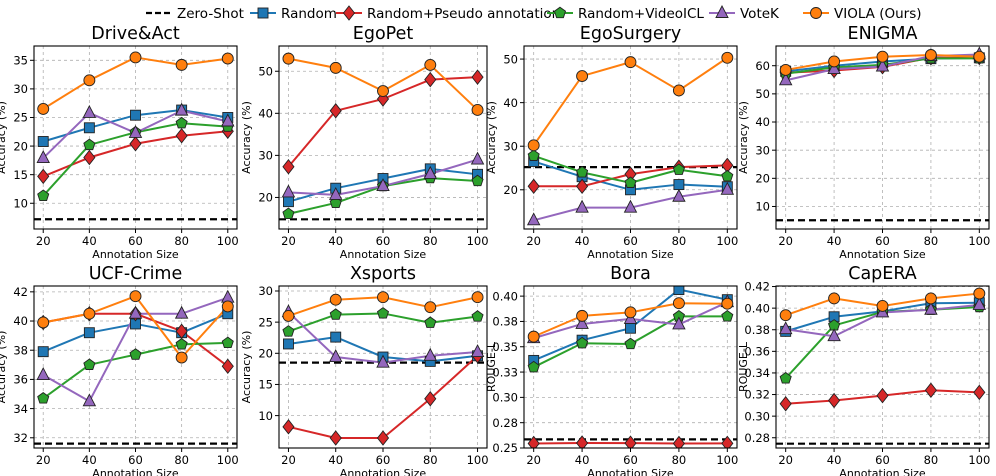  I want to click on y-axis: 10 20 30 40 50 60 Accuracy (%), so click(756, 136).